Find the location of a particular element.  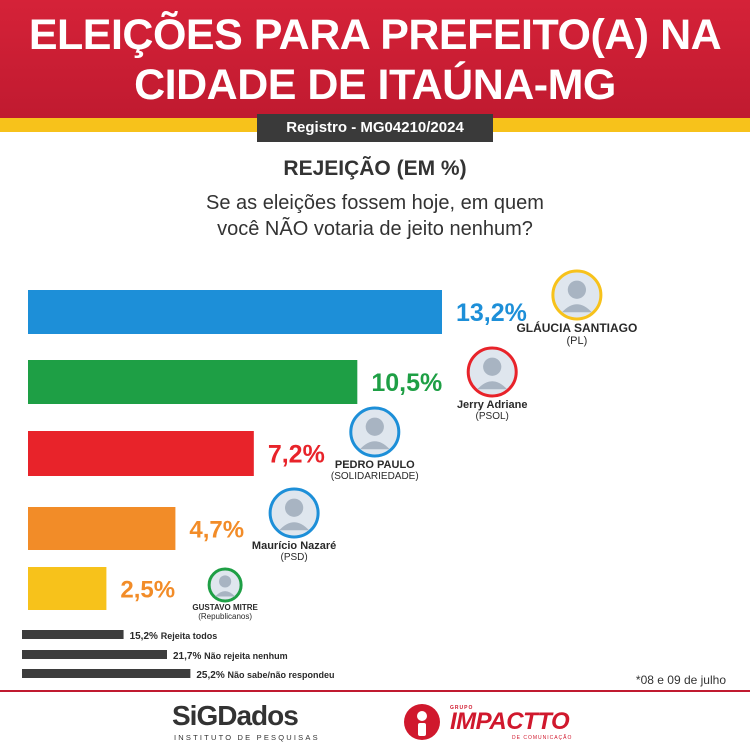

candidate-name-3: PEDRO PAULO is located at coordinates (375, 465).